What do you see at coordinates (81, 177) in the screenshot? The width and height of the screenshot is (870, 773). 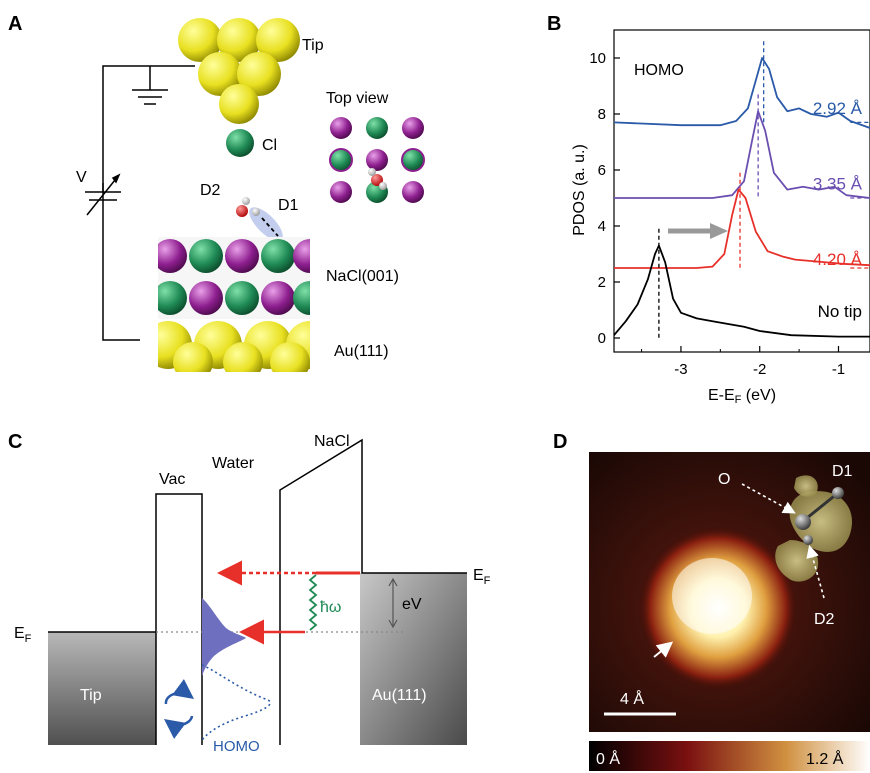 I see `voltage-label: V` at bounding box center [81, 177].